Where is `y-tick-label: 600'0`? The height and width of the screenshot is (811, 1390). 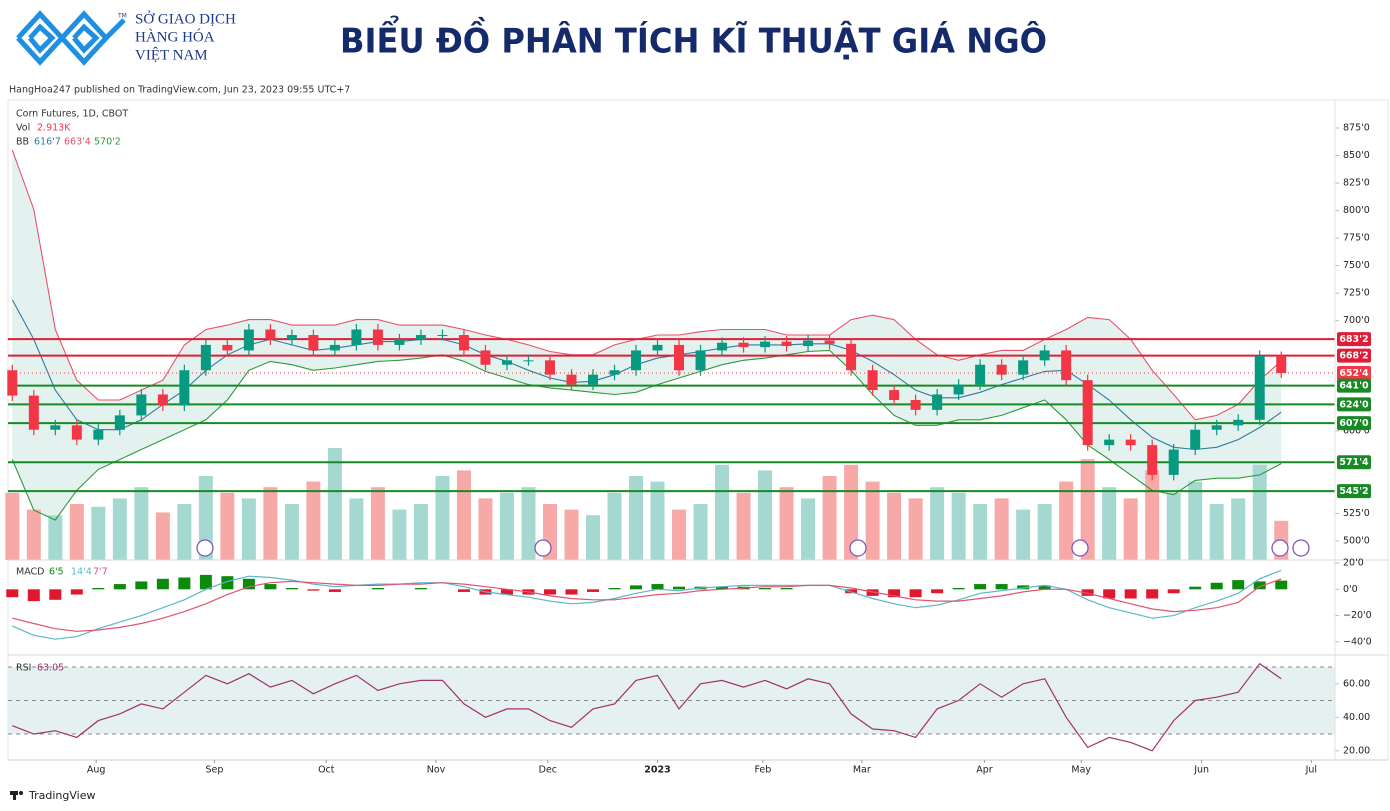 y-tick-label: 600'0 is located at coordinates (1356, 430).